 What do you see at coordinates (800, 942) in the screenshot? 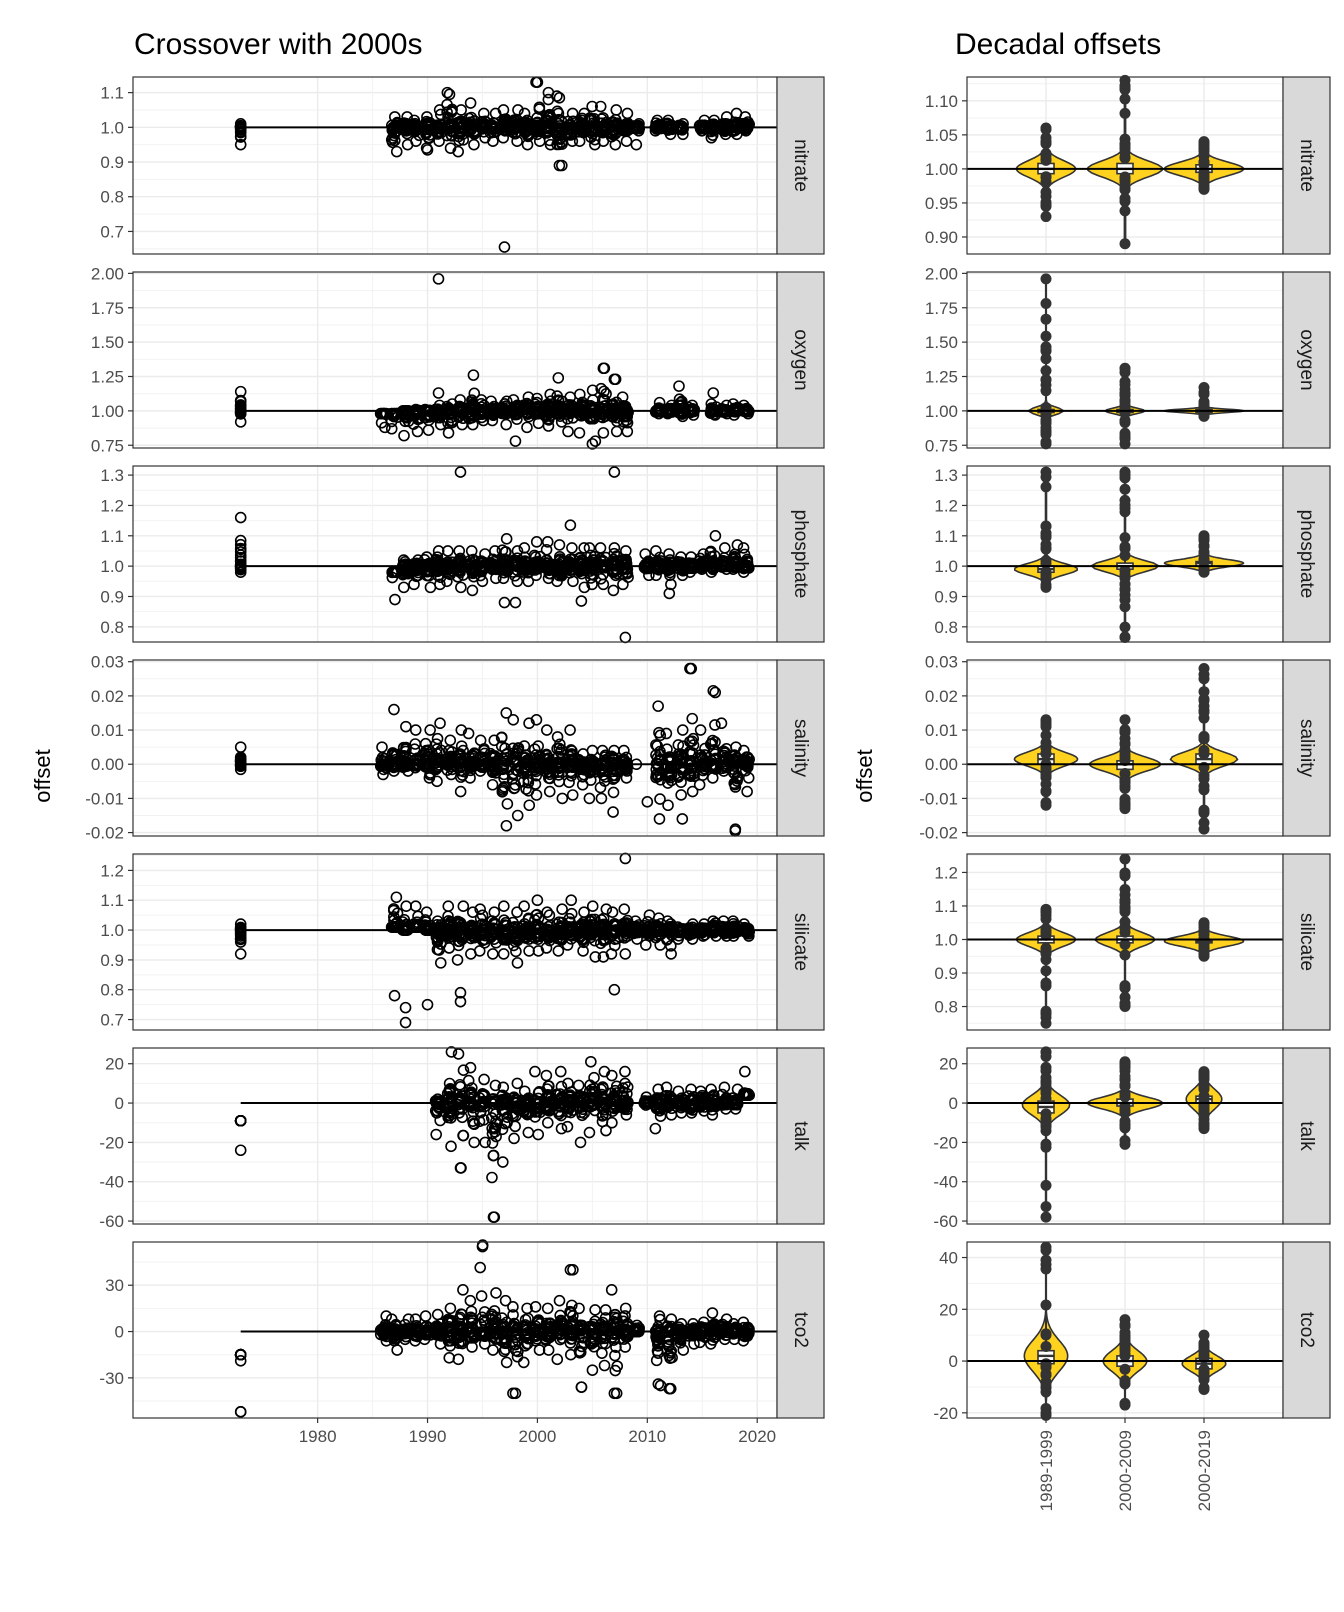
I see `left-silicate-strip` at bounding box center [800, 942].